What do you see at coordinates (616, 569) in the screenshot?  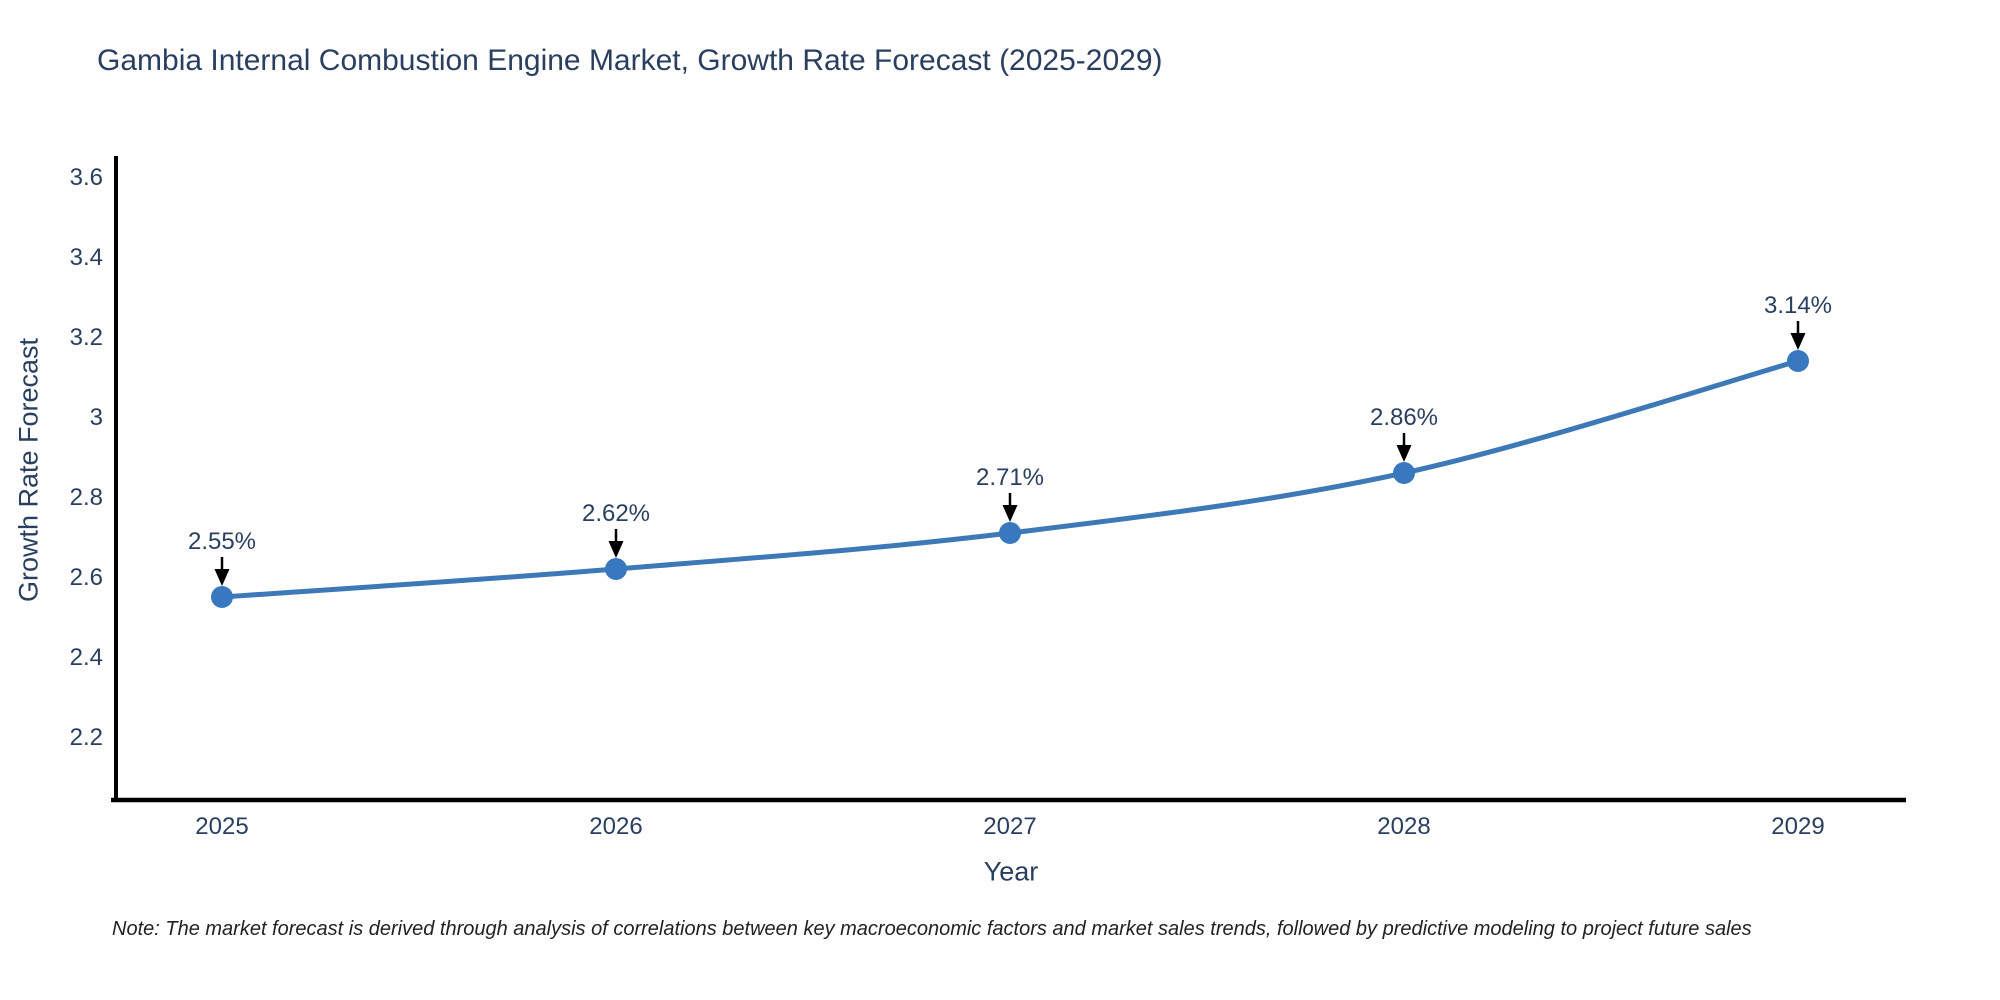 I see `data-point-2026` at bounding box center [616, 569].